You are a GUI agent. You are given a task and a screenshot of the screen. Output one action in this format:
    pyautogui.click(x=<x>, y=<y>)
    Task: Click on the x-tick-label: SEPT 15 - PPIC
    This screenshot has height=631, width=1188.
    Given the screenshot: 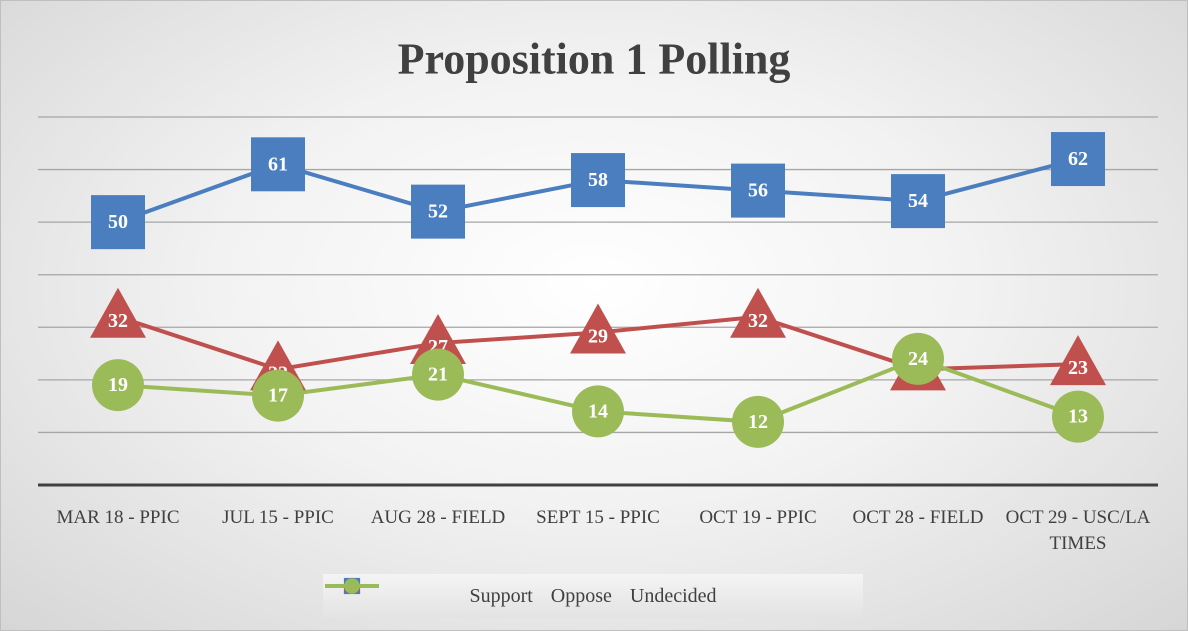 What is the action you would take?
    pyautogui.click(x=598, y=517)
    